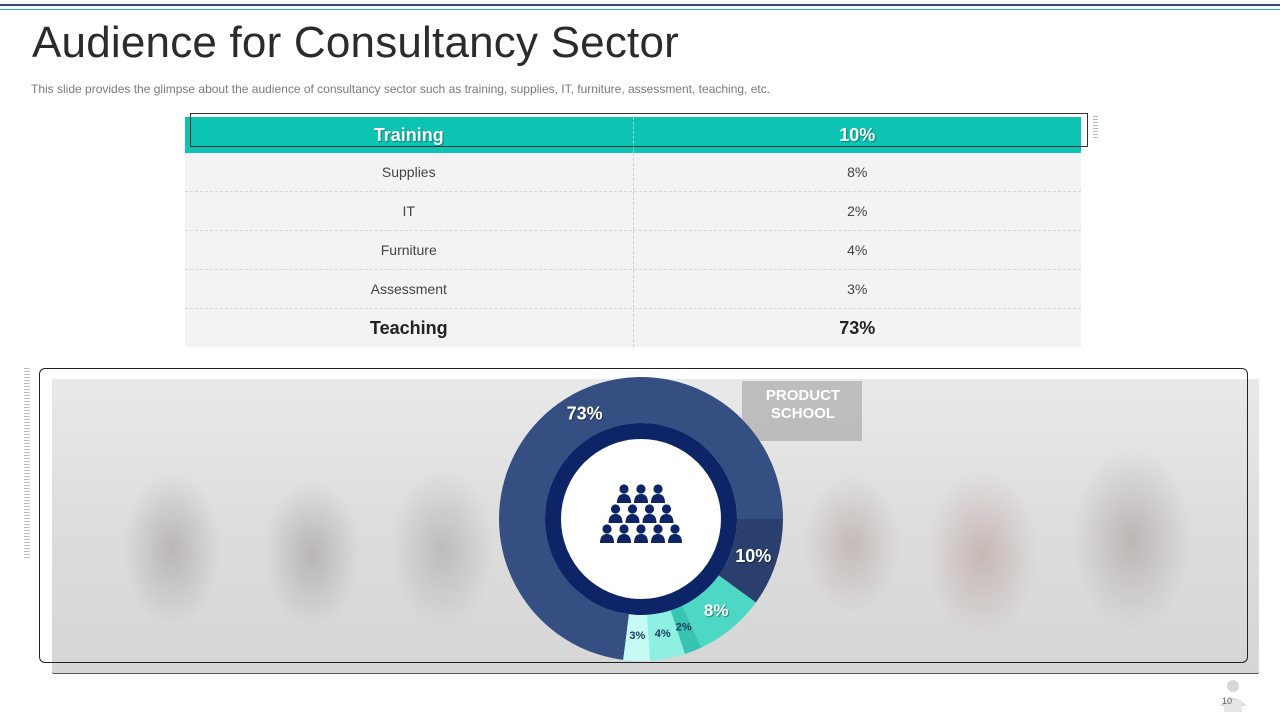  I want to click on data-label-training: 10%, so click(753, 556).